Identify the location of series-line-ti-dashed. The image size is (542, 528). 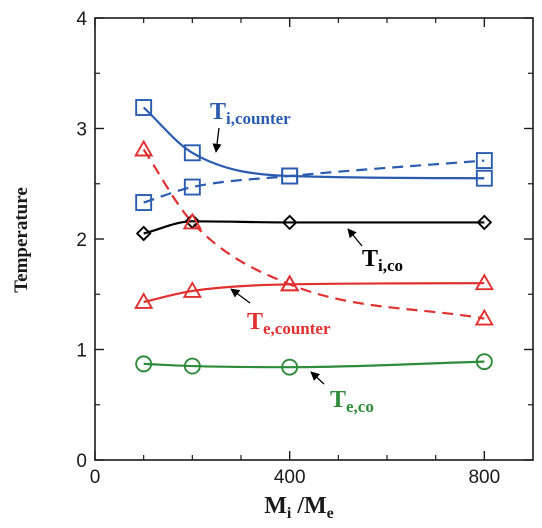
(314, 181).